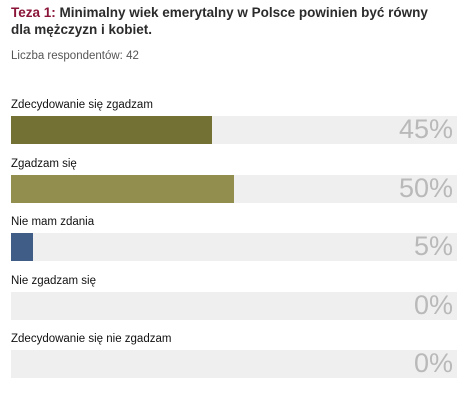 The height and width of the screenshot is (403, 474). What do you see at coordinates (425, 187) in the screenshot?
I see `bar-value-label: 50%` at bounding box center [425, 187].